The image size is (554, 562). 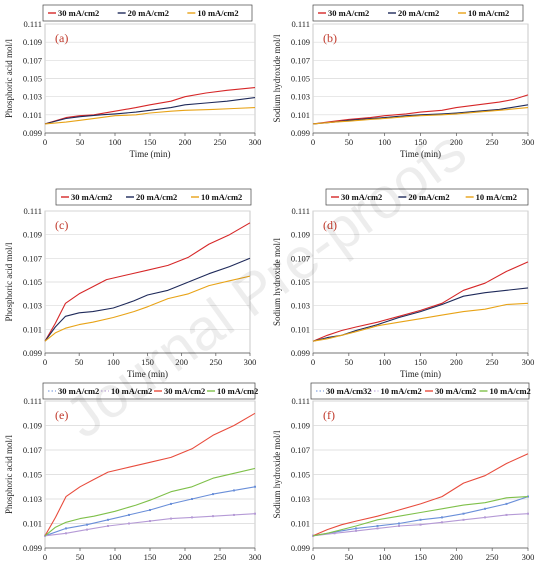 I want to click on panel-label: (f), so click(x=329, y=415).